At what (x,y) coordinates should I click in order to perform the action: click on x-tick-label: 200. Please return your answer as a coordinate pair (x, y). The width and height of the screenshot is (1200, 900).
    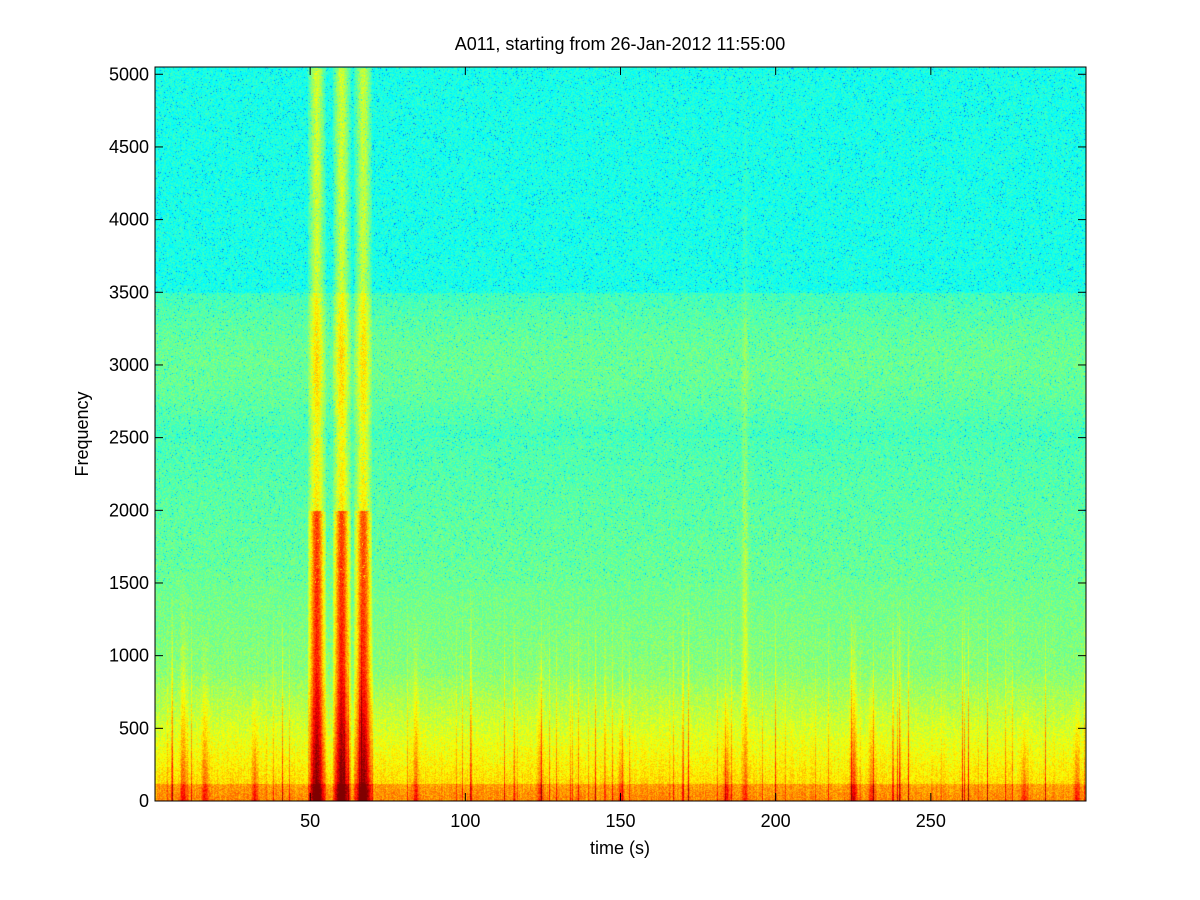
    Looking at the image, I should click on (776, 821).